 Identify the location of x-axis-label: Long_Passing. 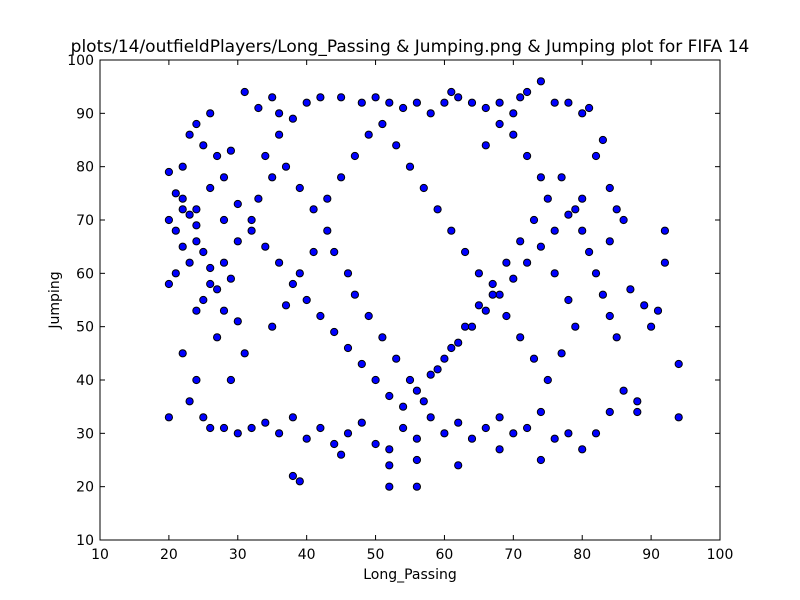
(410, 575).